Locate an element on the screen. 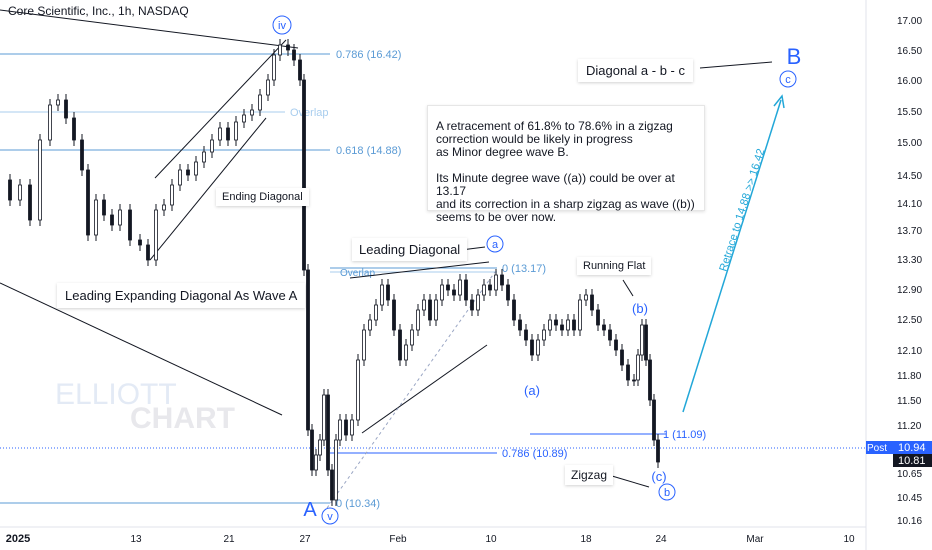 This screenshot has height=550, width=932. post-tag-bg is located at coordinates (899, 447).